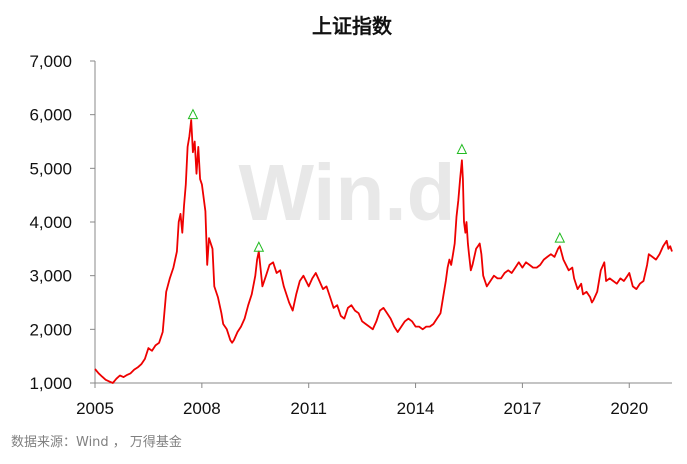 Image resolution: width=687 pixels, height=464 pixels. What do you see at coordinates (50, 61) in the screenshot?
I see `y-tick-label: 7,000` at bounding box center [50, 61].